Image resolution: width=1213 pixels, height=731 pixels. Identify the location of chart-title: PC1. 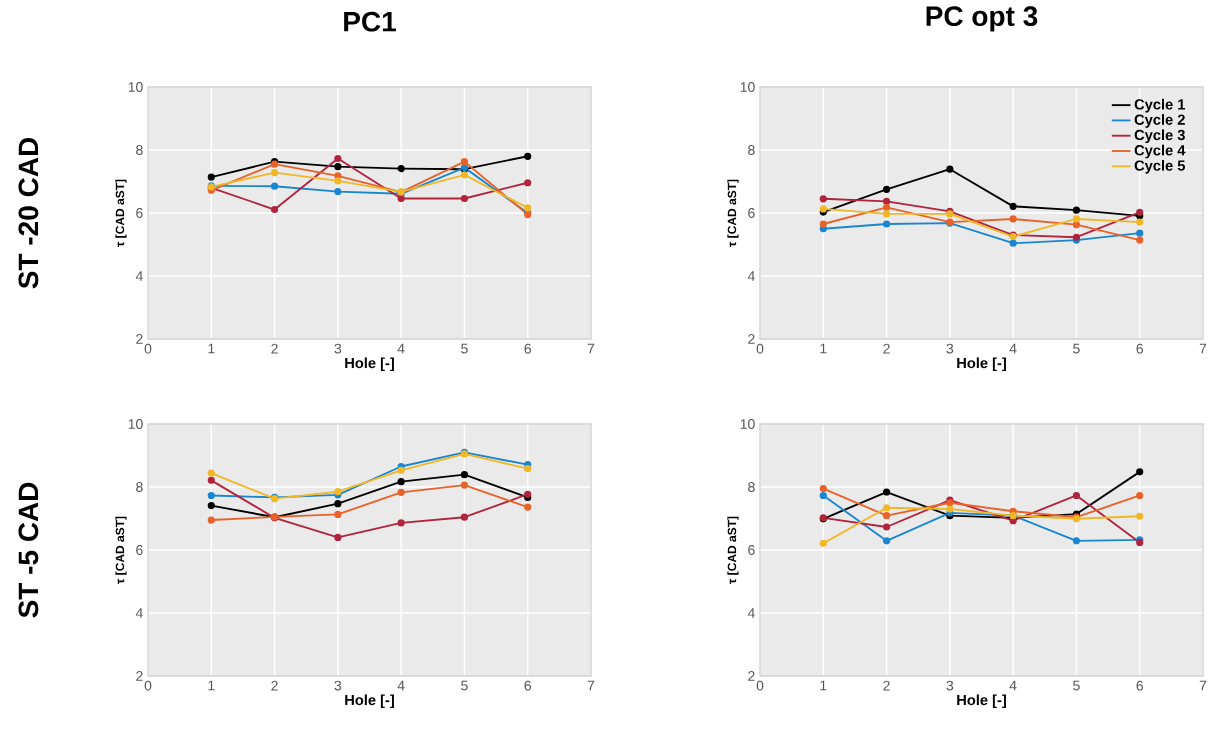
(370, 21).